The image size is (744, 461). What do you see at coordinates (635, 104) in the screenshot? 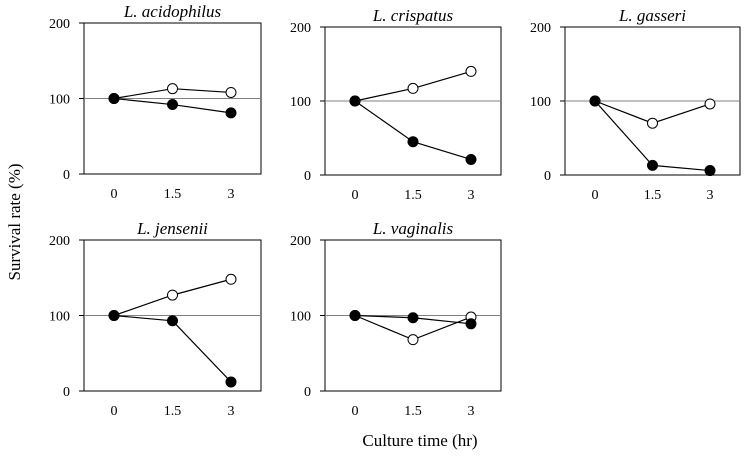
I see `chart-panel: 0 100 200 0 1.5 3 L. gasseri` at bounding box center [635, 104].